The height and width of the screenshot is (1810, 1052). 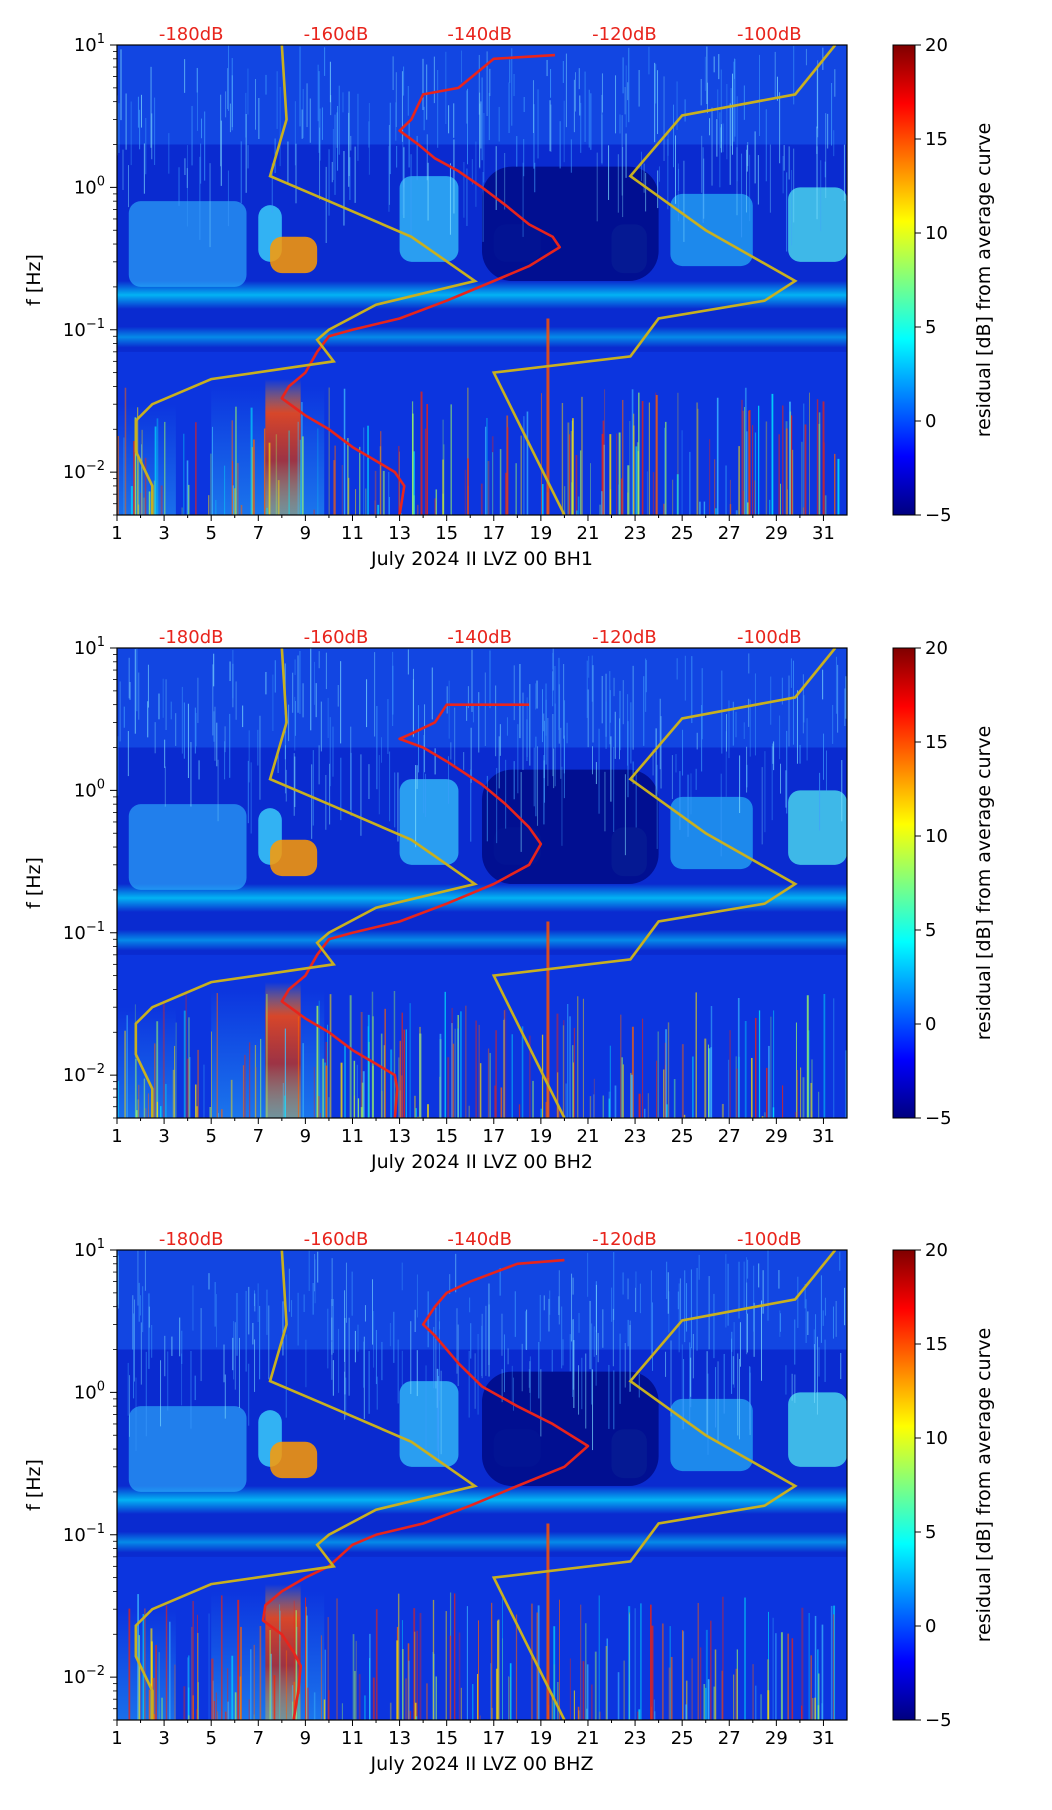 What do you see at coordinates (624, 1239) in the screenshot?
I see `db-scale-label: -120dB` at bounding box center [624, 1239].